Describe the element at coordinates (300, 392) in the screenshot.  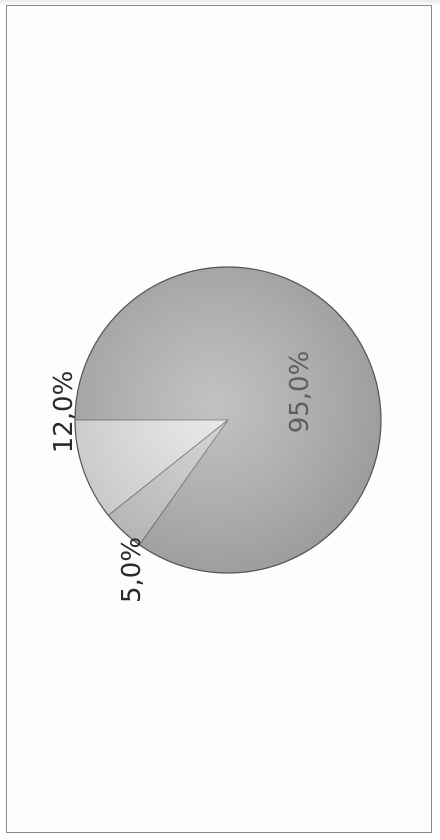
I see `slice-label-95: 95,0%` at that location.